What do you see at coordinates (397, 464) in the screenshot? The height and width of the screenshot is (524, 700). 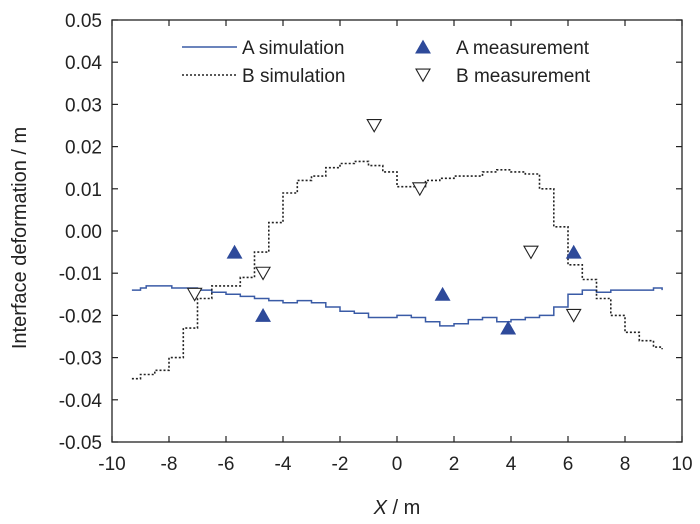 I see `x-tick-label: 0` at bounding box center [397, 464].